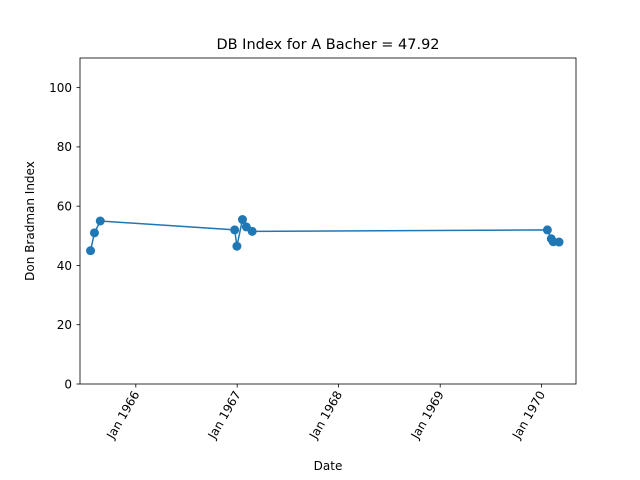 The image size is (640, 480). I want to click on y-tick-label: 0, so click(68, 384).